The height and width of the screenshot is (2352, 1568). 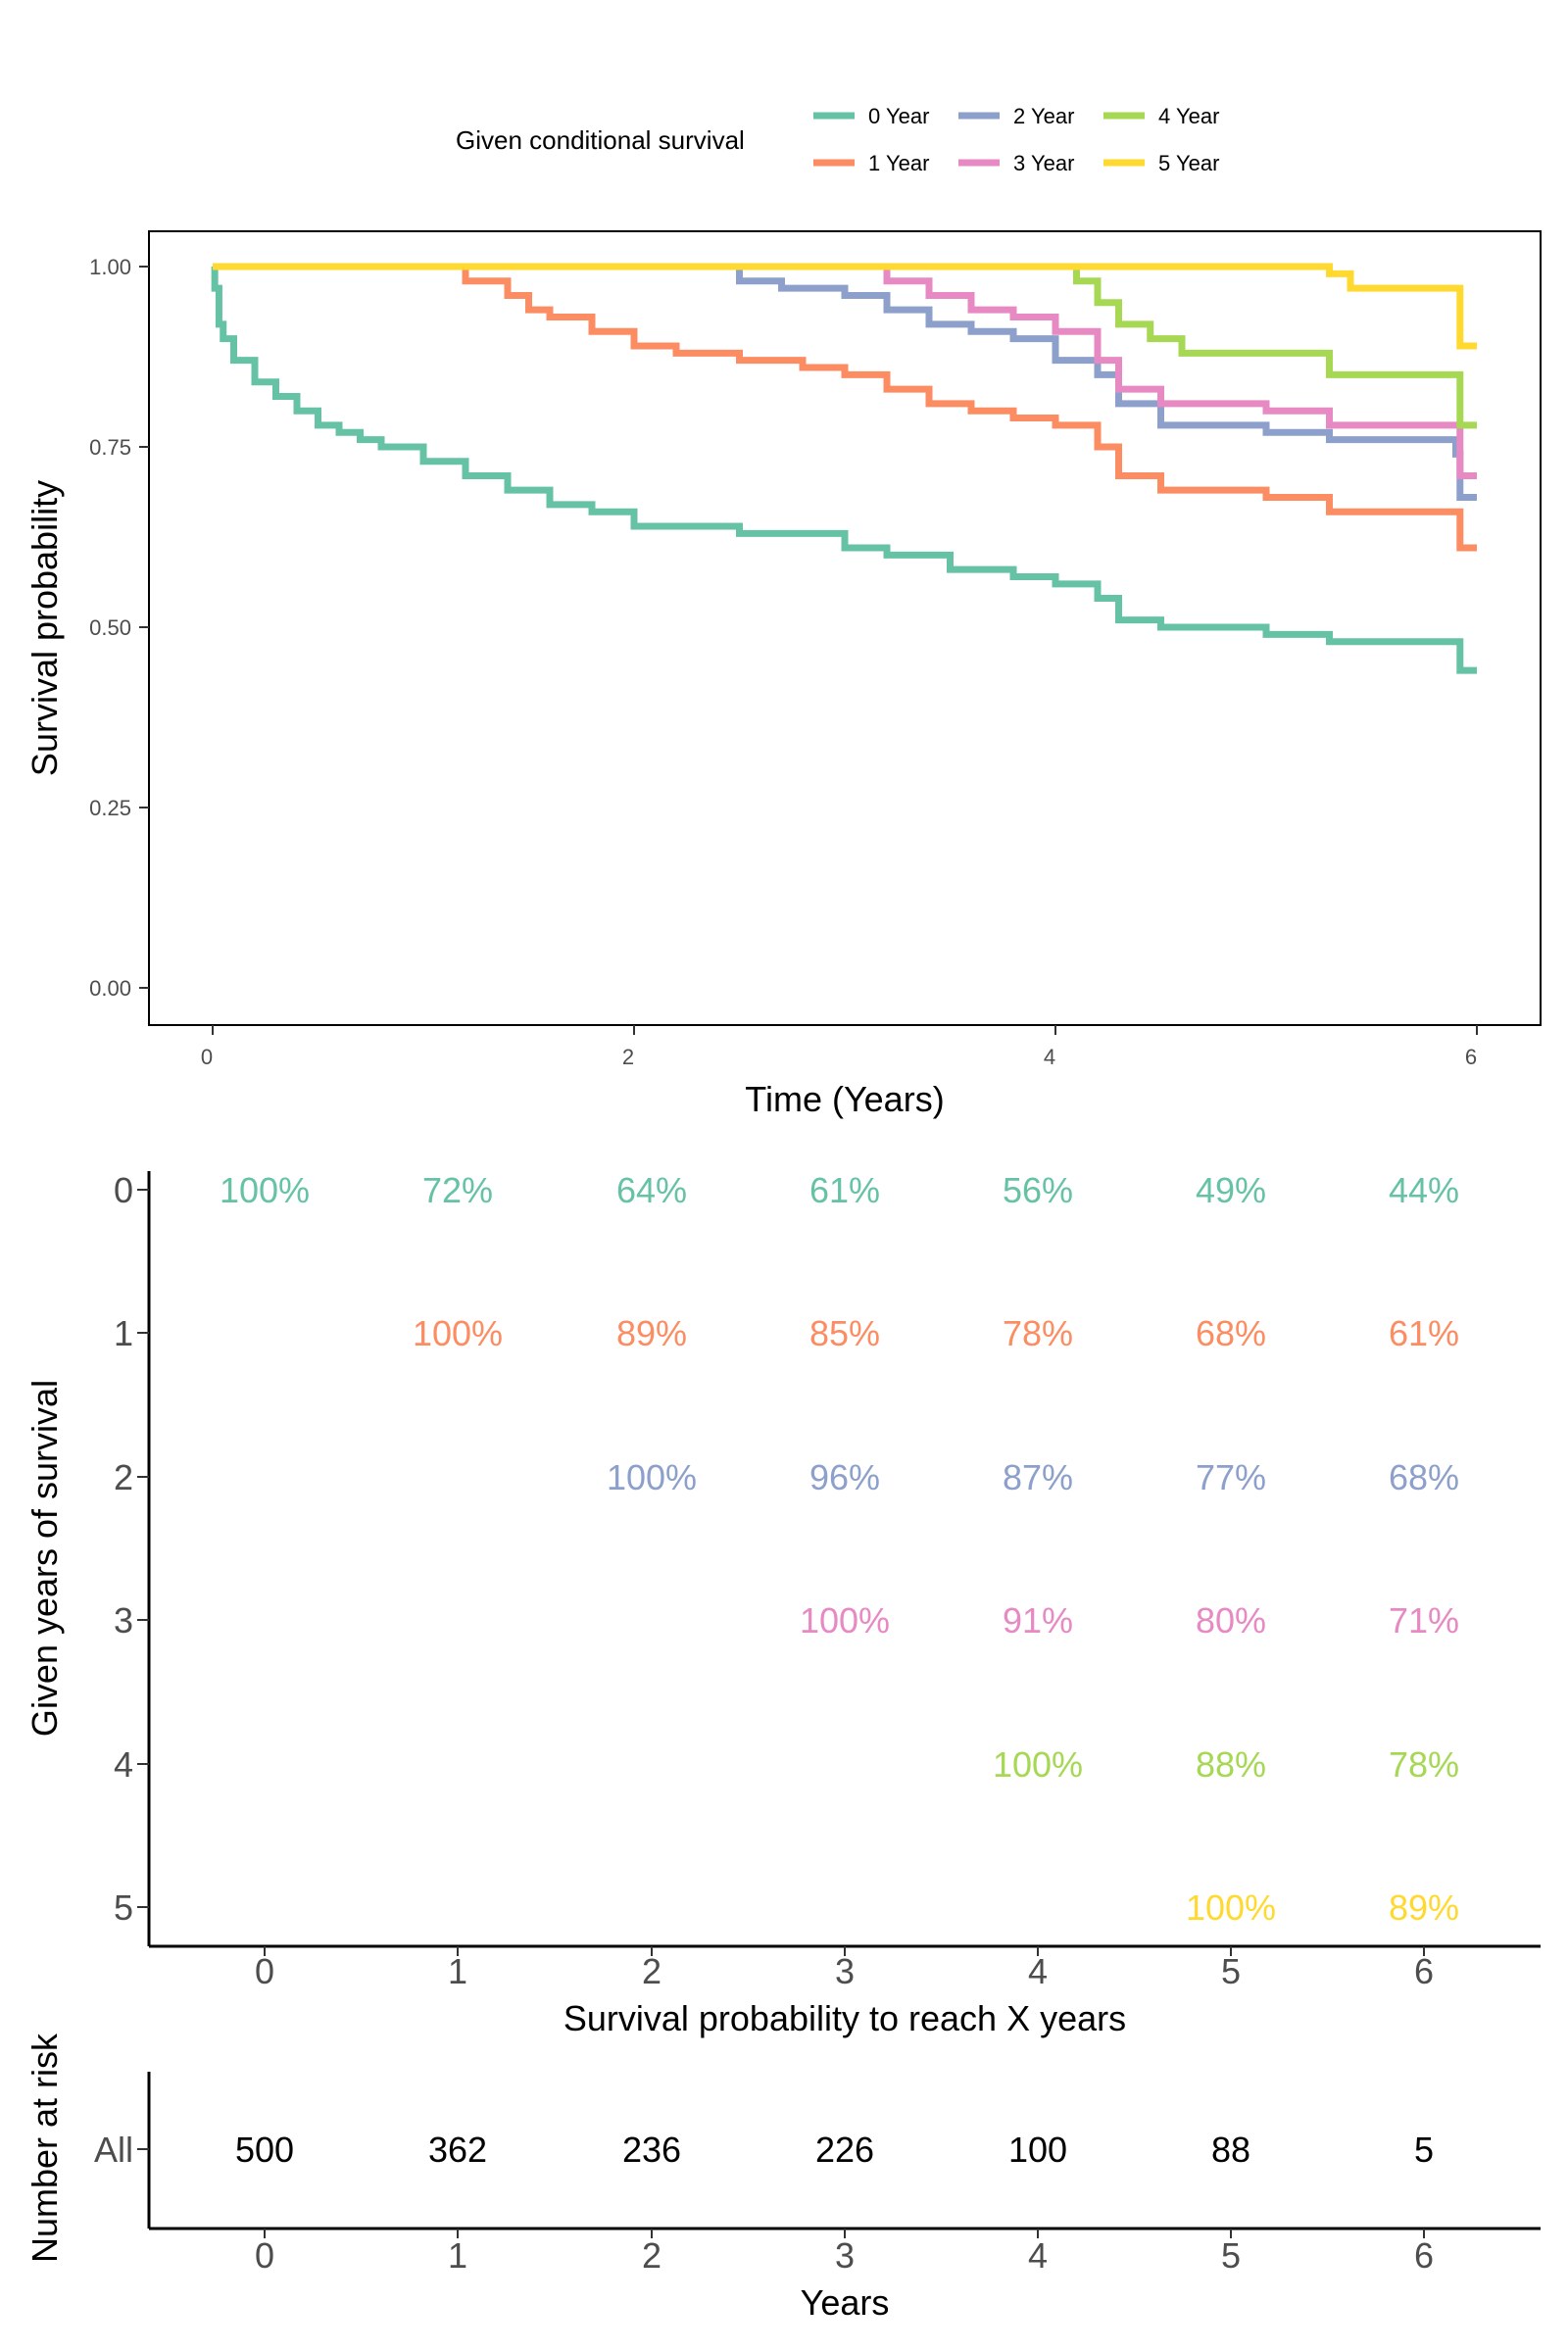 I want to click on risk-count: 236, so click(x=651, y=2150).